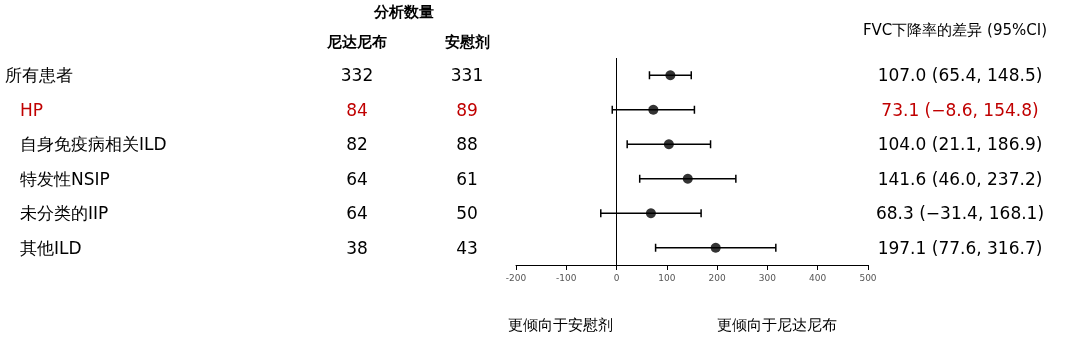  What do you see at coordinates (467, 247) in the screenshot?
I see `data-label: 43` at bounding box center [467, 247].